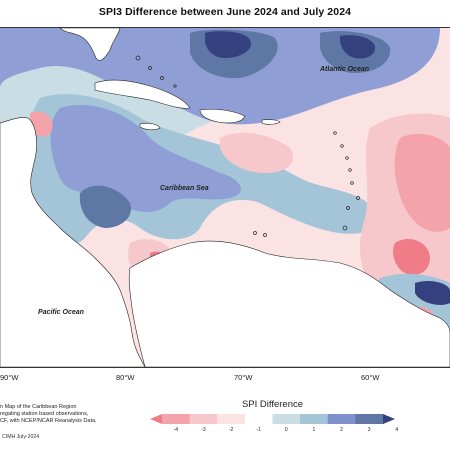 Image resolution: width=450 pixels, height=450 pixels. I want to click on legend-tick-label: -3, so click(203, 430).